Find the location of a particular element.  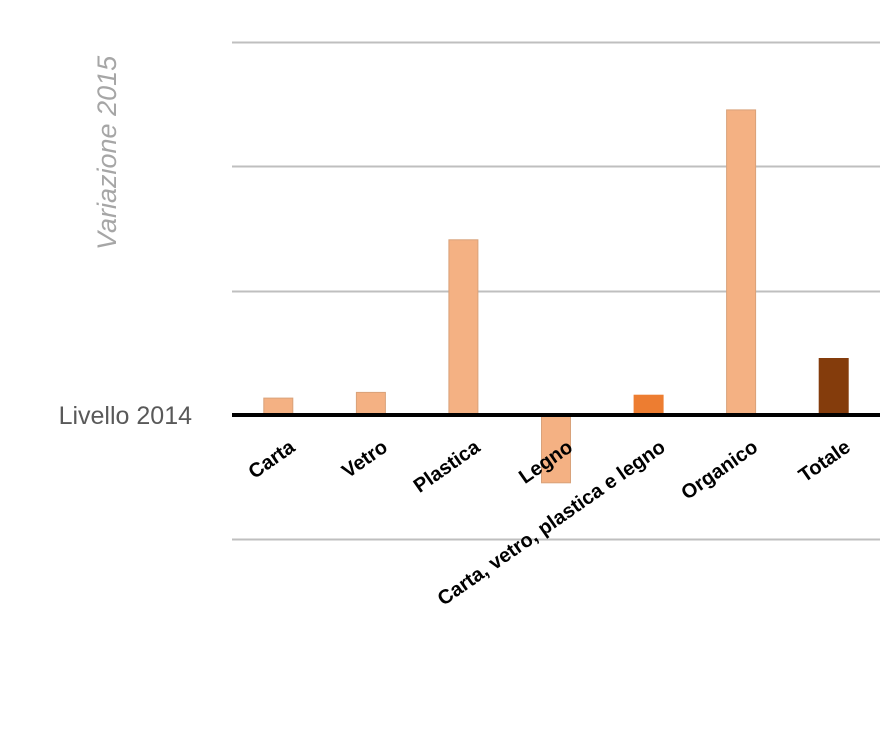

bar-carta-vetro-plastica-e-legno is located at coordinates (648, 405).